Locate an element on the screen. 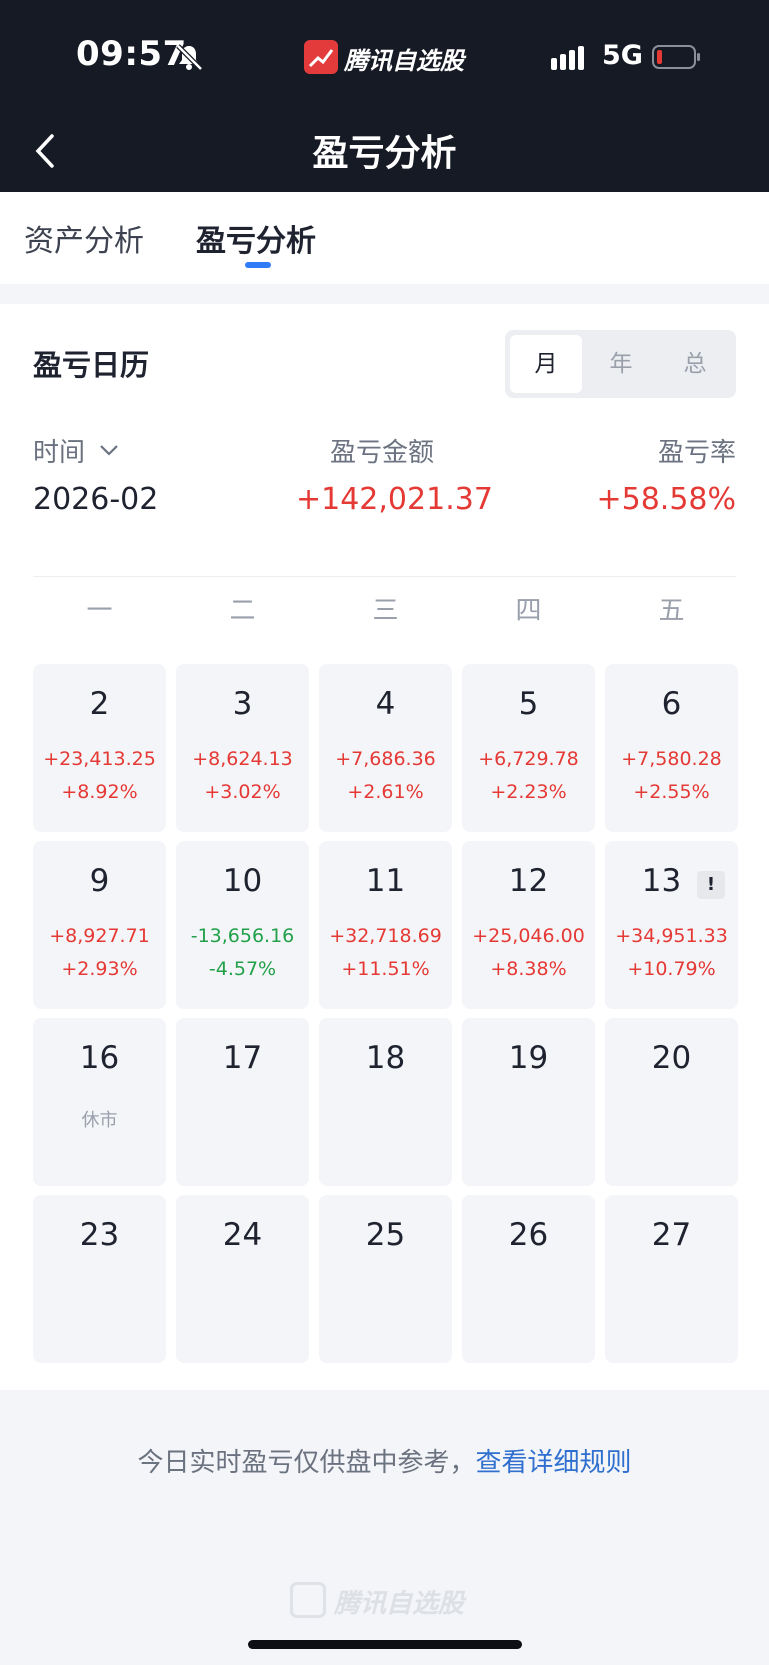 The width and height of the screenshot is (769, 1665). day-number: 2 is located at coordinates (99, 704).